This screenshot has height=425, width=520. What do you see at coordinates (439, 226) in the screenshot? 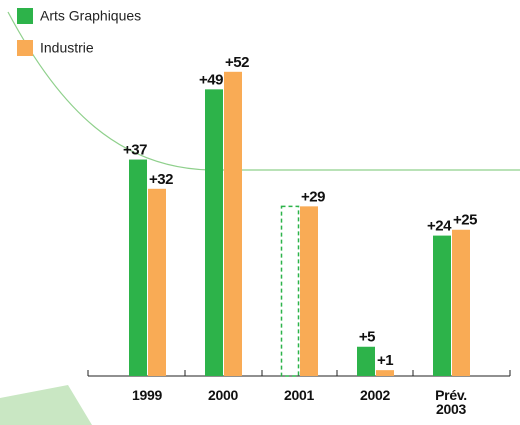
I see `value-label: +24` at bounding box center [439, 226].